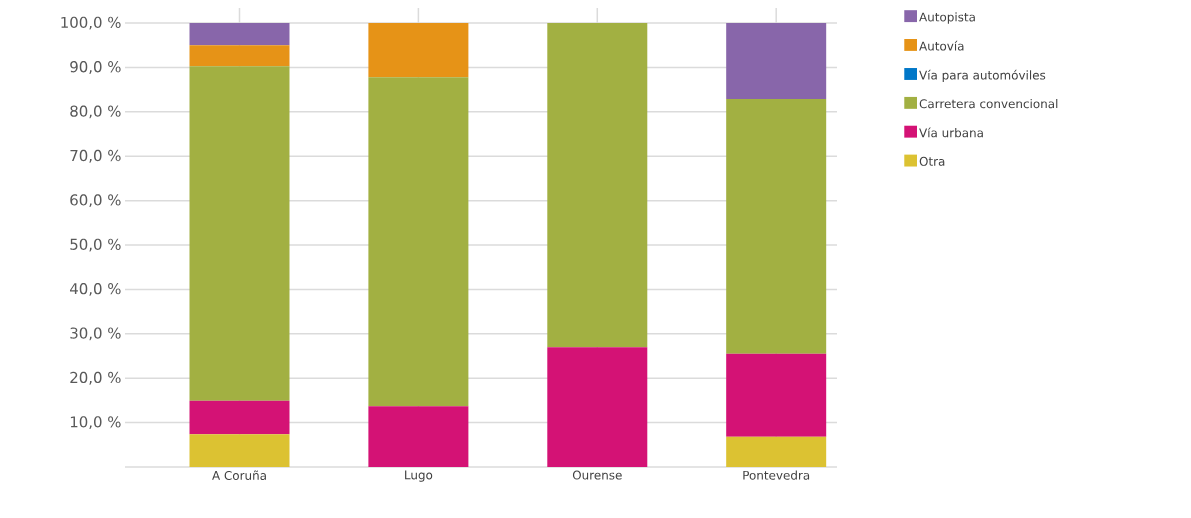 This screenshot has width=1191, height=518. Describe the element at coordinates (95, 423) in the screenshot. I see `y-tick-label: 10,0 %` at that location.